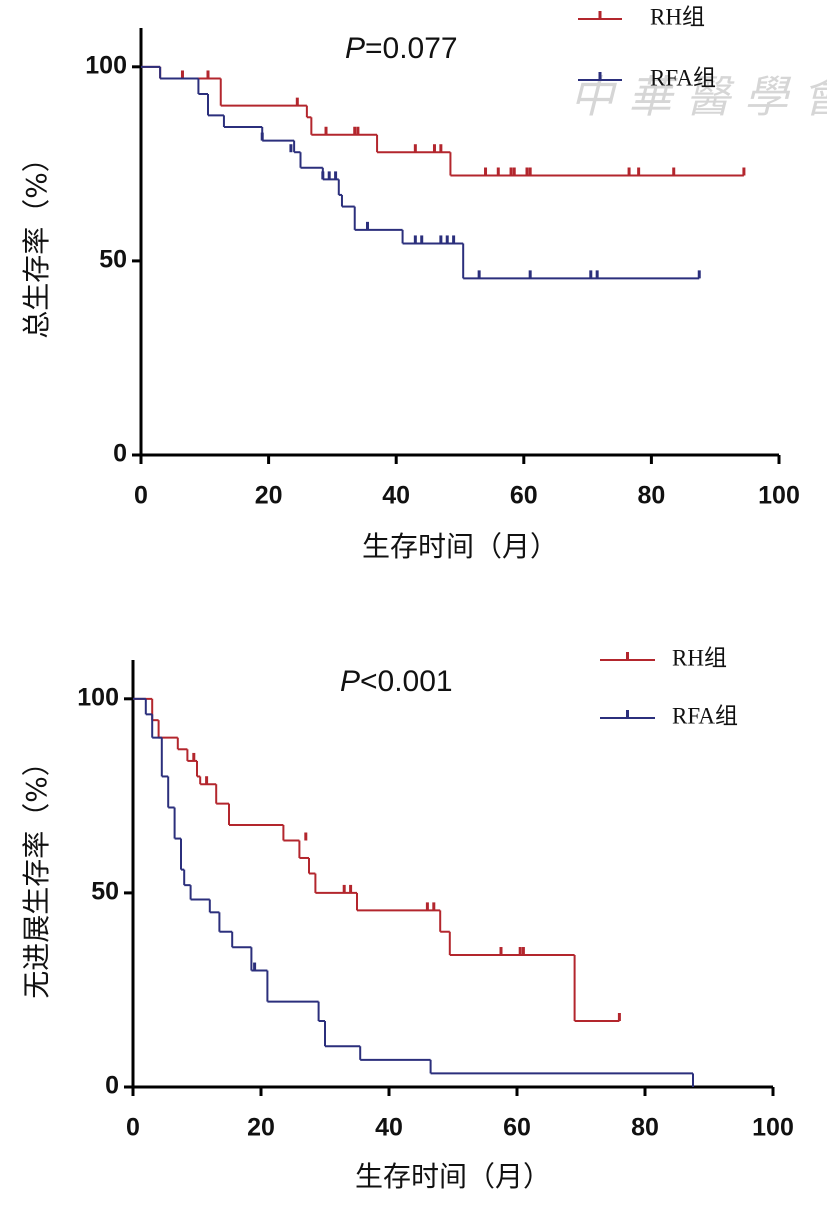  Describe the element at coordinates (36, 873) in the screenshot. I see `y-axis-title: 无进展生存率（%）` at that location.